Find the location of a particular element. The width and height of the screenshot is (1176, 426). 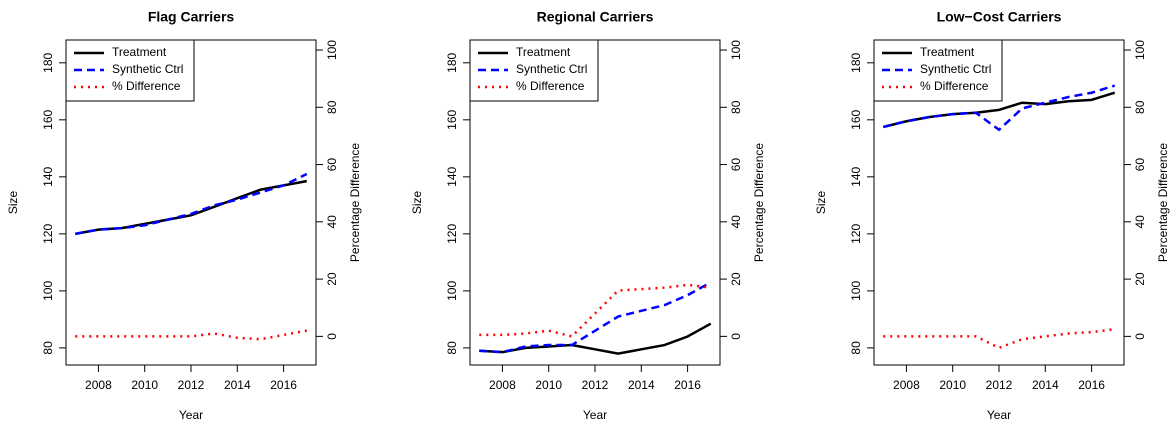

chart-title: Regional Carriers is located at coordinates (595, 17).